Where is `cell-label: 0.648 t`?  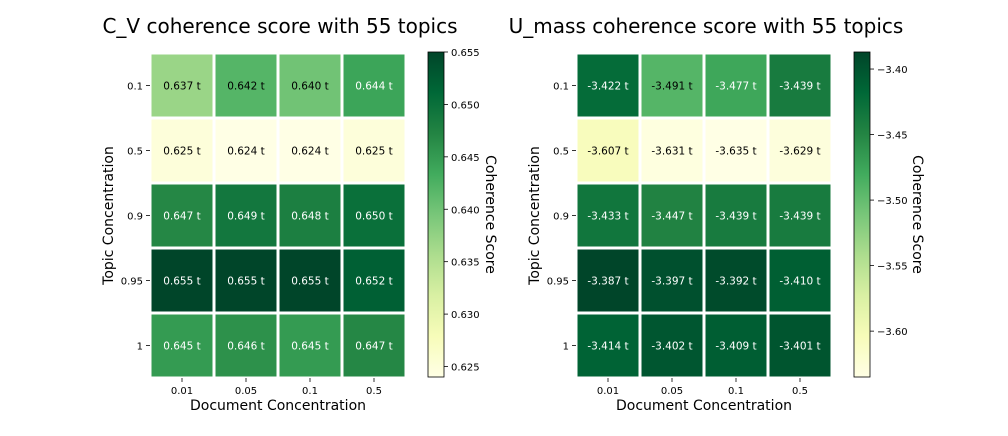
cell-label: 0.648 t is located at coordinates (310, 217).